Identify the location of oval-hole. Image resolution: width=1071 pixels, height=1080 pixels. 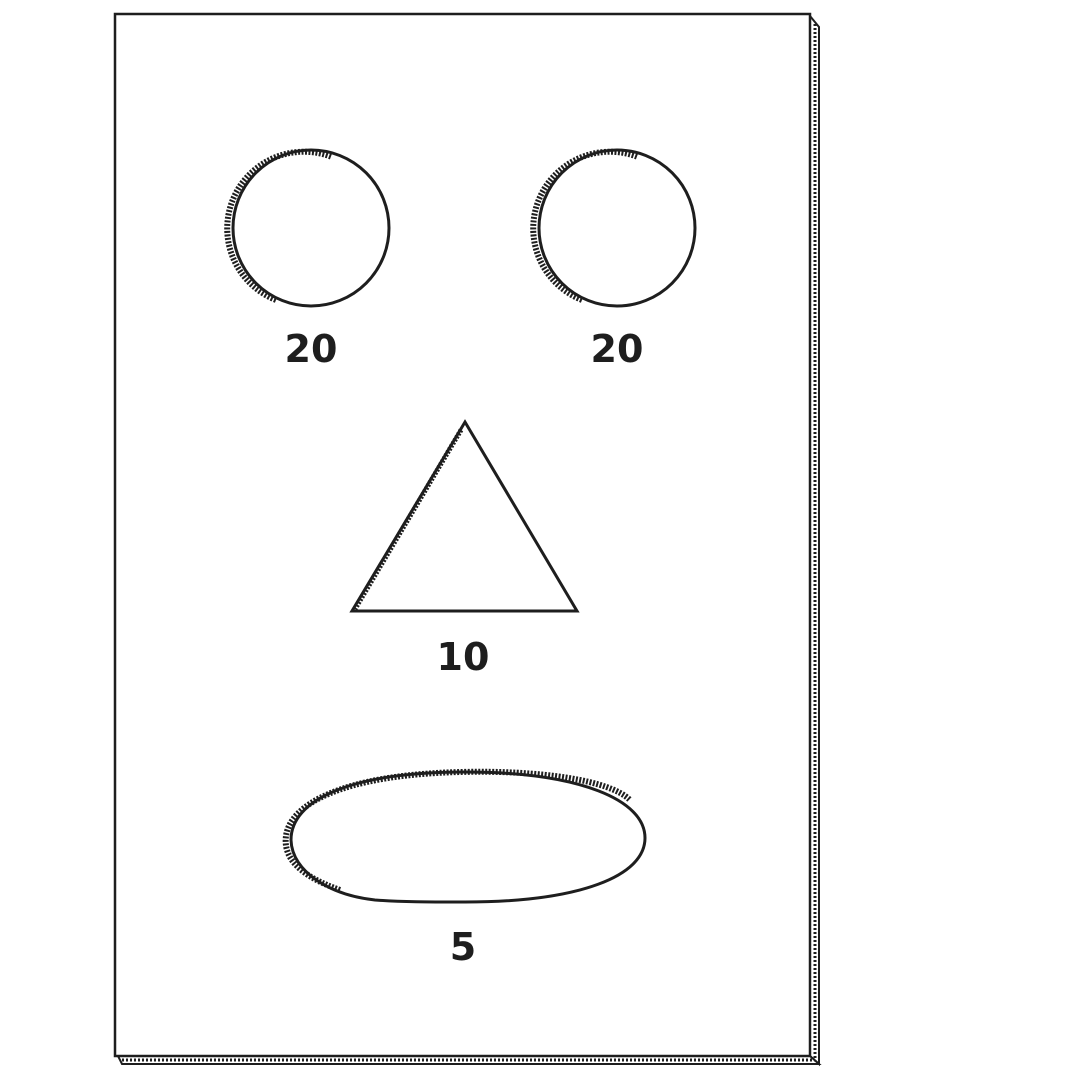
(464, 836).